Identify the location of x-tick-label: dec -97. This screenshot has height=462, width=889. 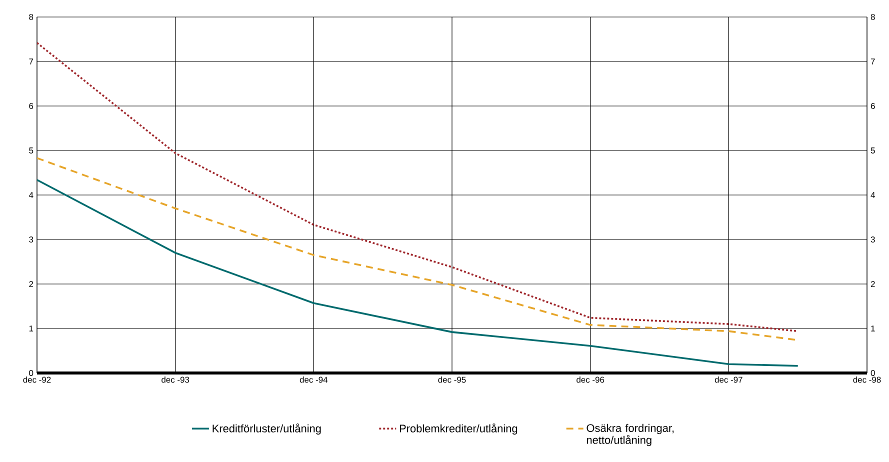
(728, 379).